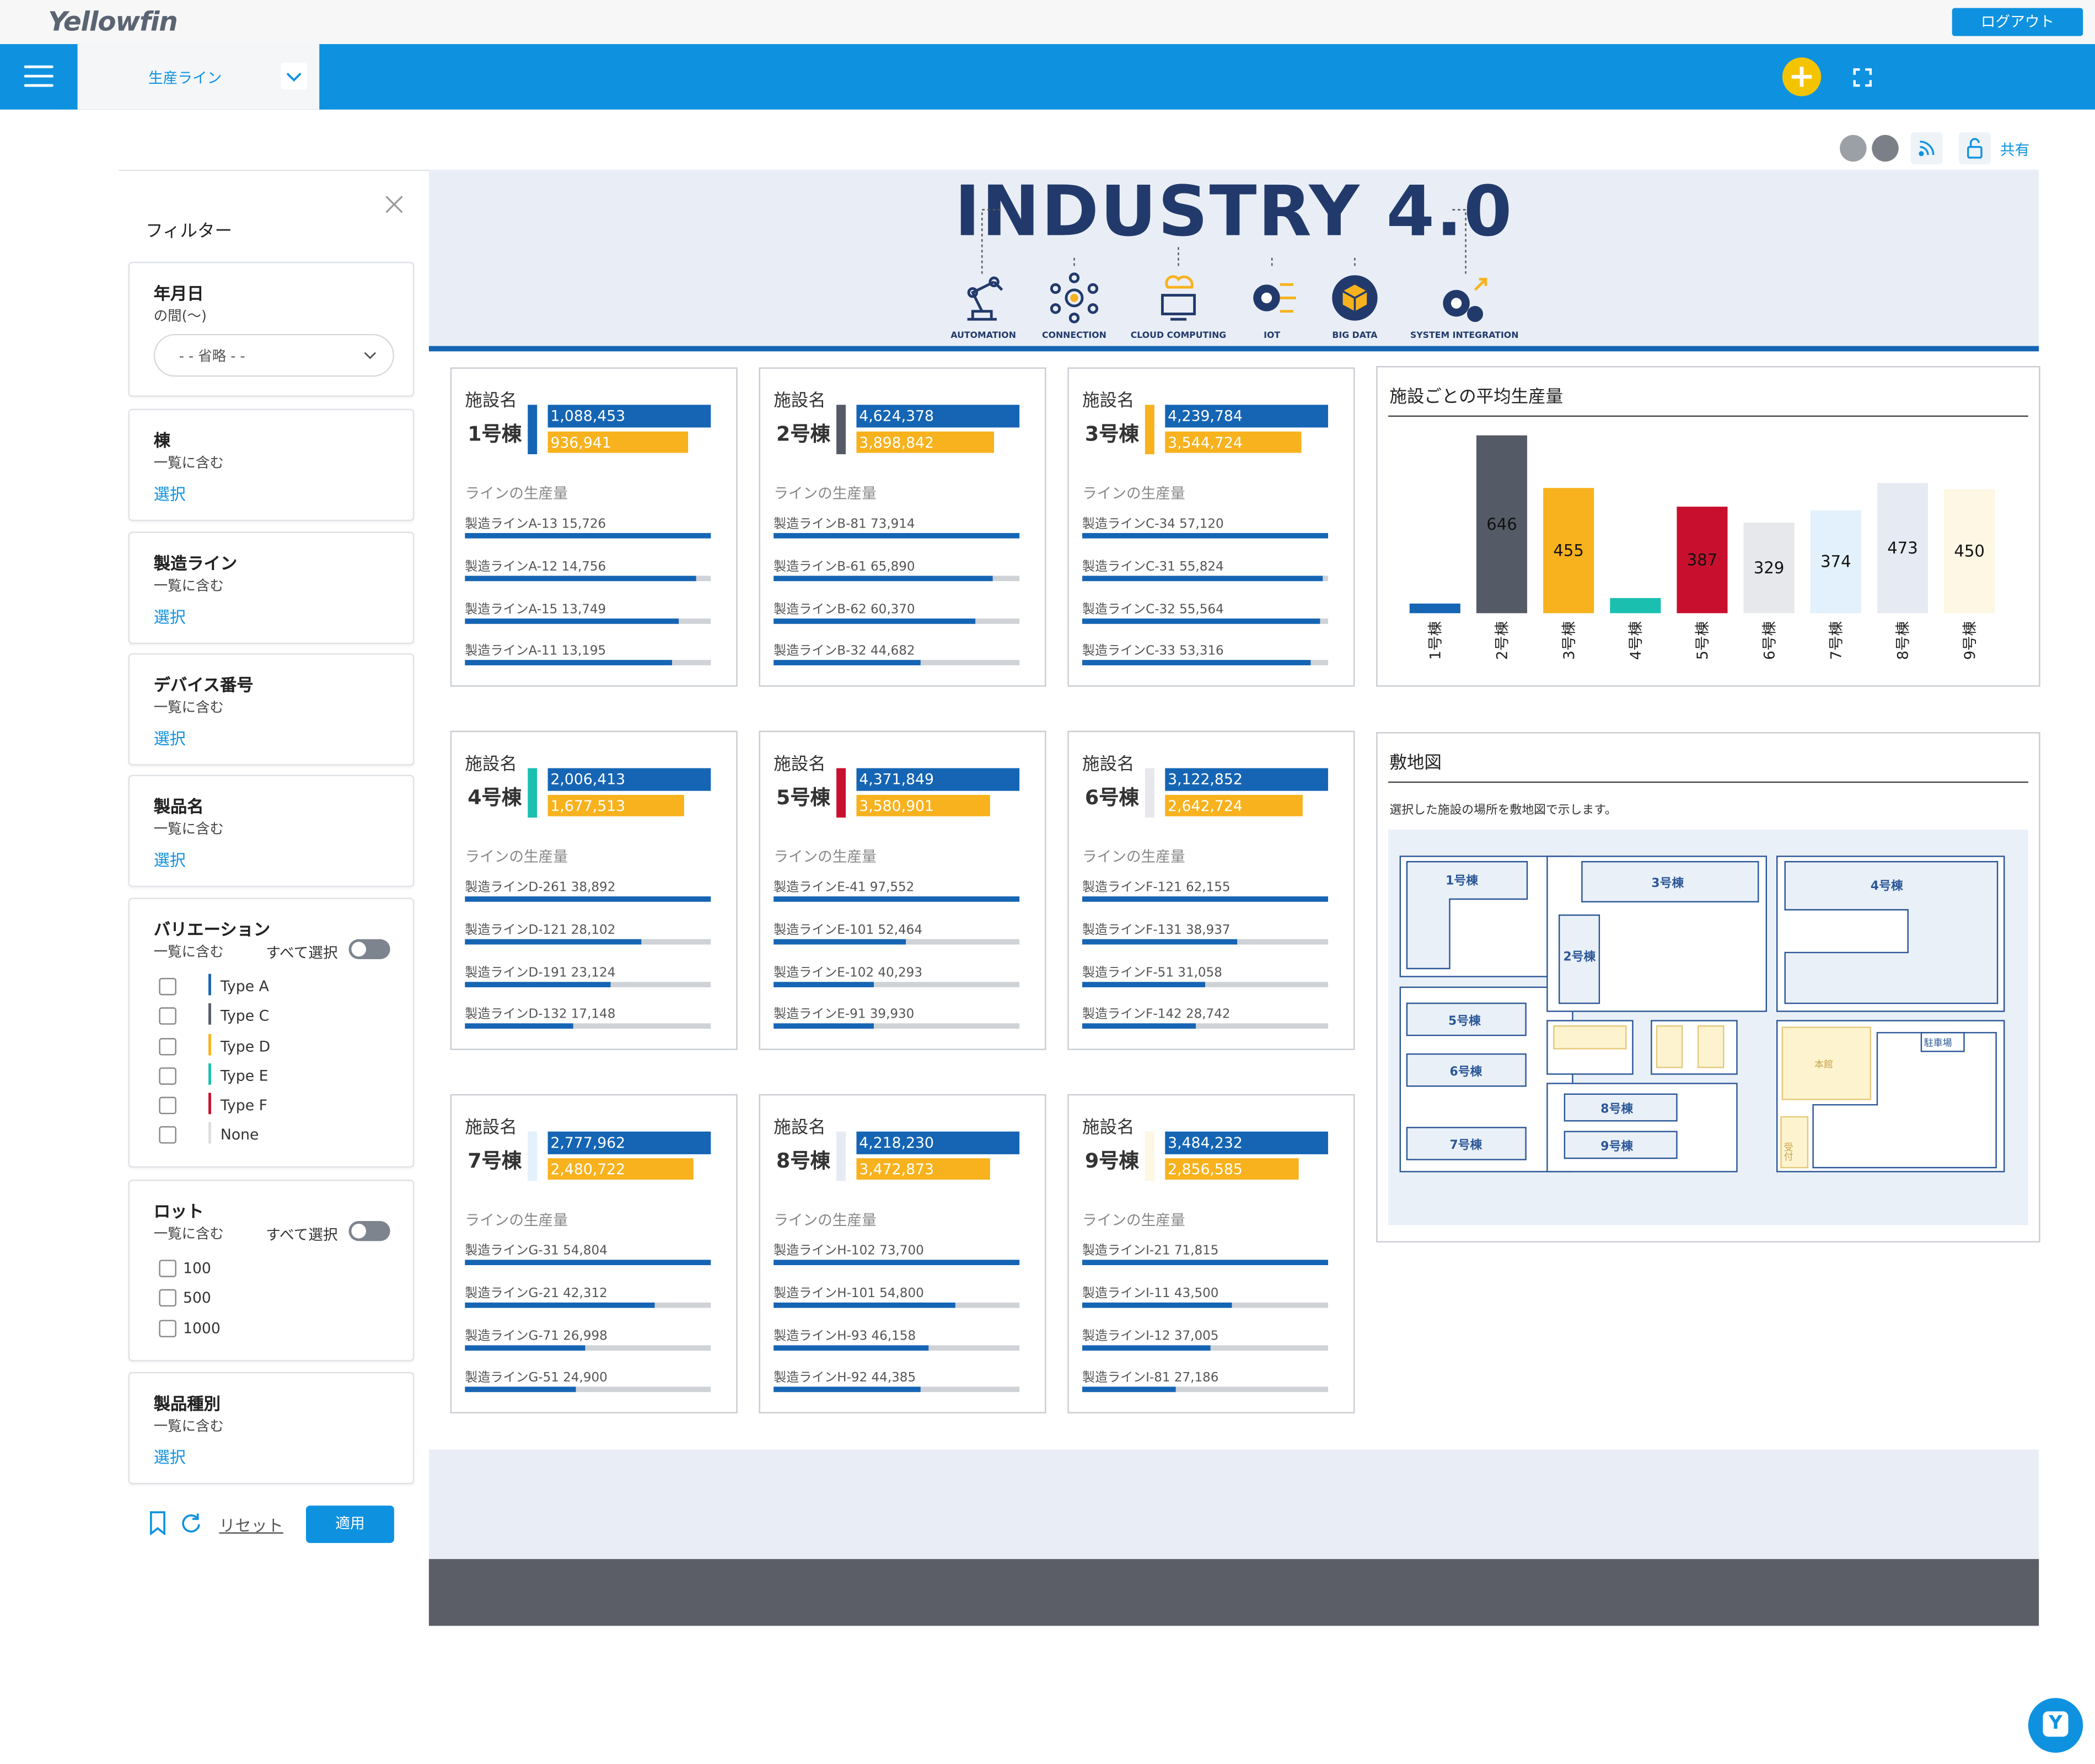 Image resolution: width=2095 pixels, height=1764 pixels. I want to click on fullscreen-icon, so click(1862, 77).